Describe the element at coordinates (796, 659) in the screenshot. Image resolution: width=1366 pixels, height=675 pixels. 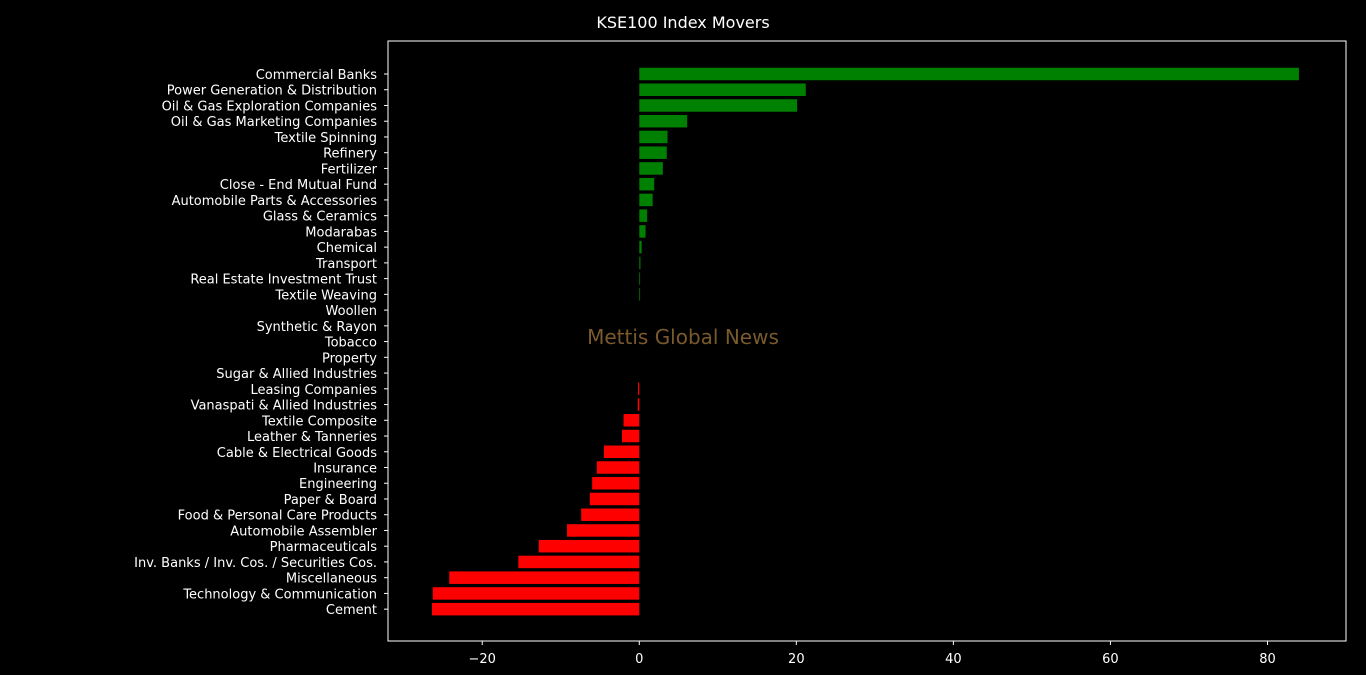
I see `x-tick-label: 20` at that location.